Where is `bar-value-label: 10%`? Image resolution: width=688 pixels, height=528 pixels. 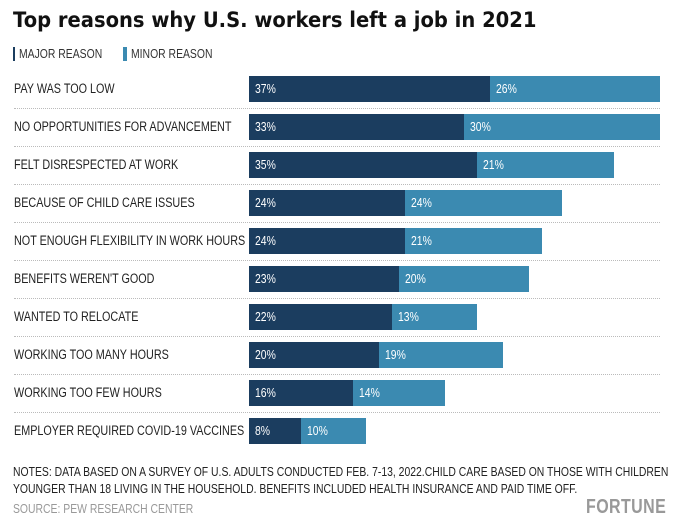 bar-value-label: 10% is located at coordinates (320, 431).